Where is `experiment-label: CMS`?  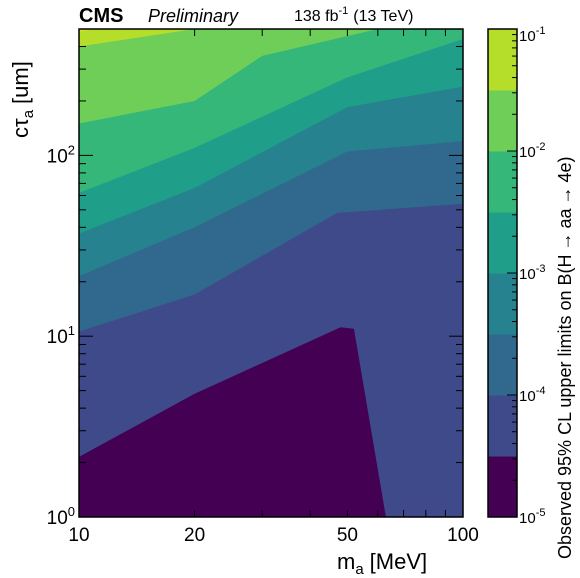 experiment-label: CMS is located at coordinates (101, 16).